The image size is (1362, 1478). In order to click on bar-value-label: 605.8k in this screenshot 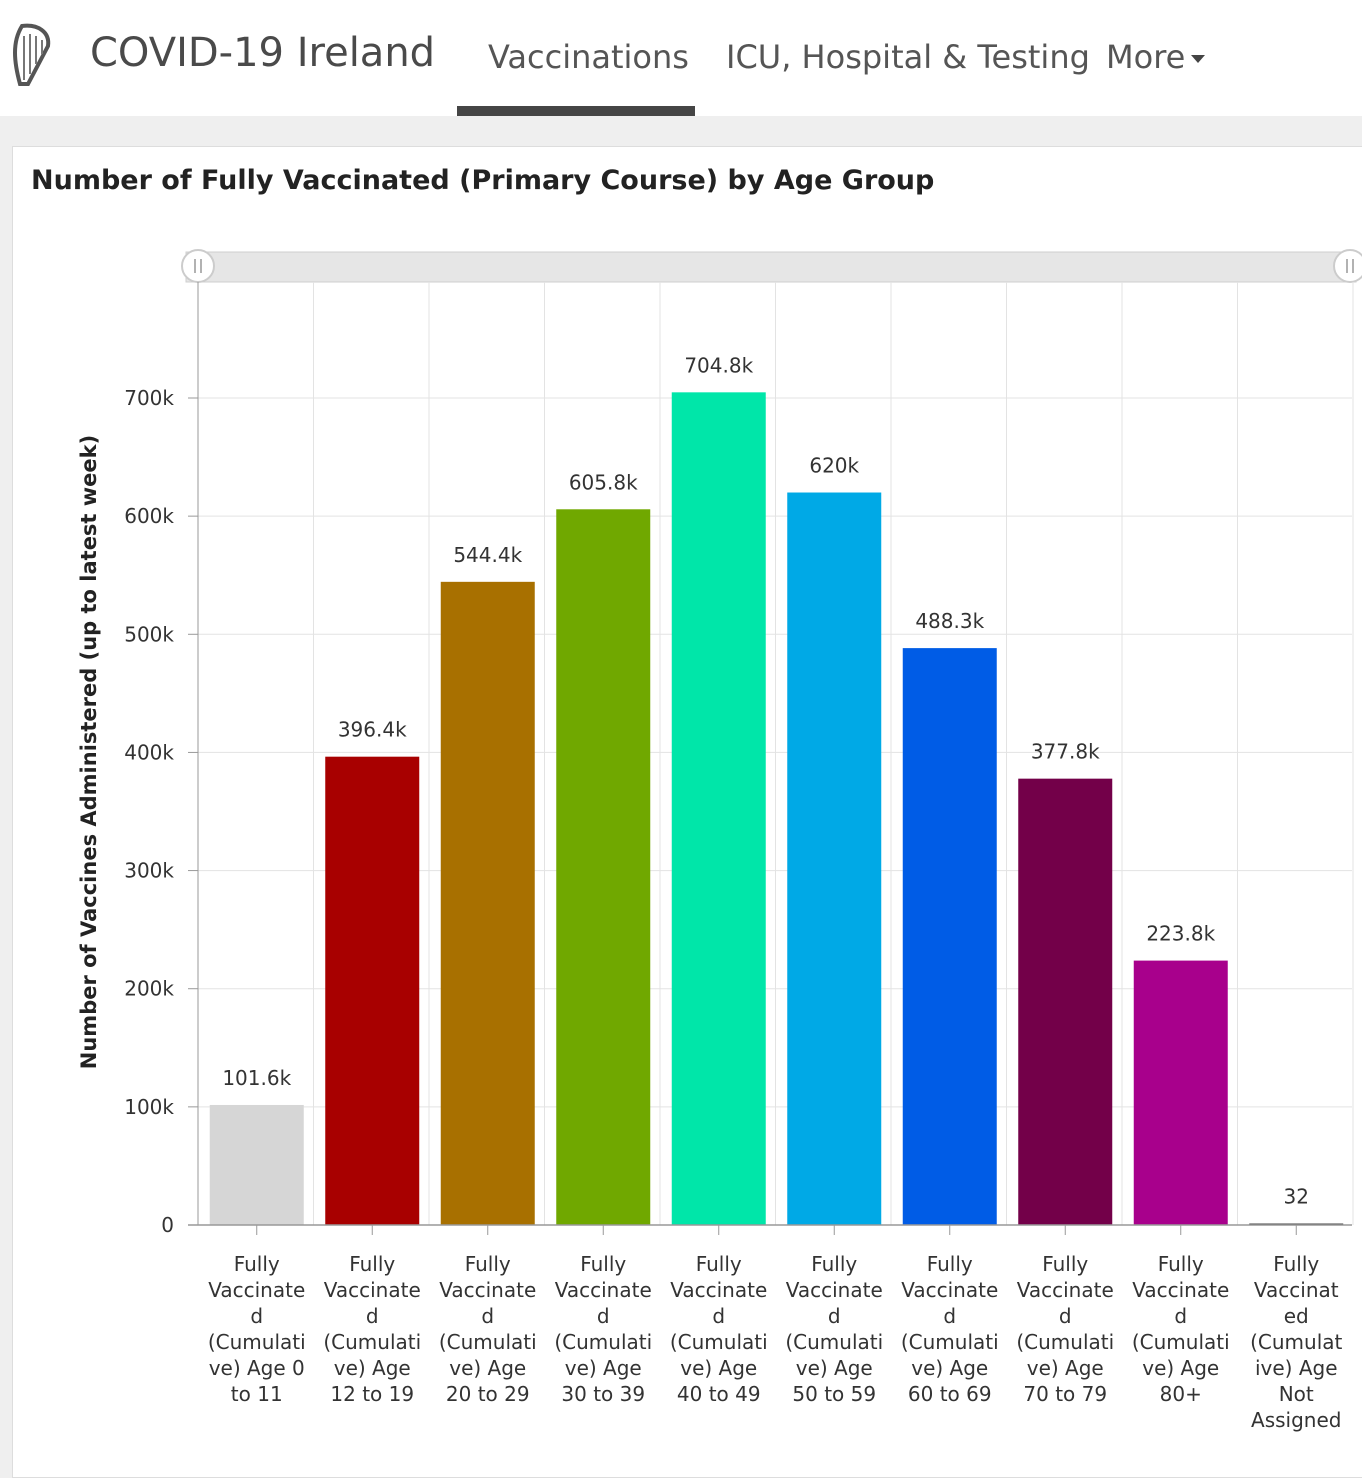, I will do `click(603, 482)`.